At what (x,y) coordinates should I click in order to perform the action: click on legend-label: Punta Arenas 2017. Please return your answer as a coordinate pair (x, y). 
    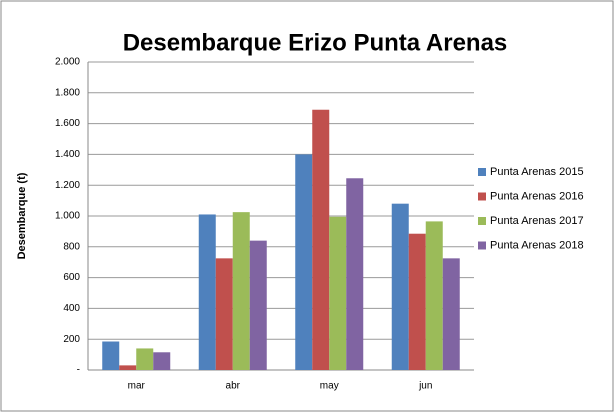
    Looking at the image, I should click on (537, 221).